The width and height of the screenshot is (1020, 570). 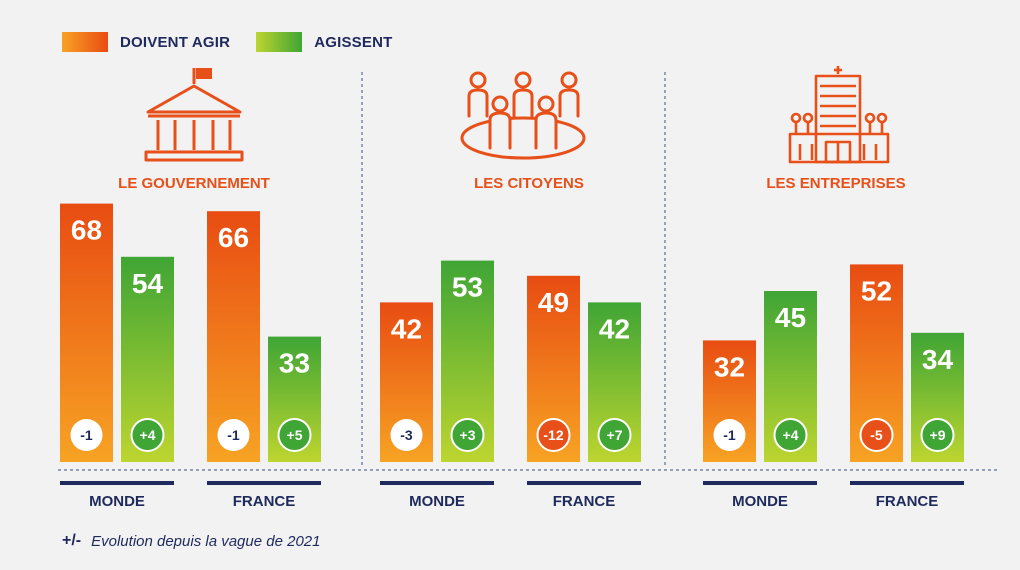 What do you see at coordinates (148, 283) in the screenshot?
I see `bar-value-label: 54` at bounding box center [148, 283].